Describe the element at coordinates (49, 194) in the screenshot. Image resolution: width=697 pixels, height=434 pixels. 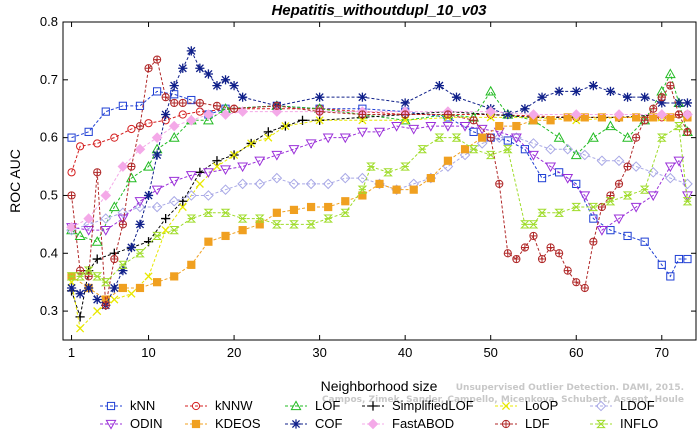
I see `y-tick-label: 0.5` at that location.